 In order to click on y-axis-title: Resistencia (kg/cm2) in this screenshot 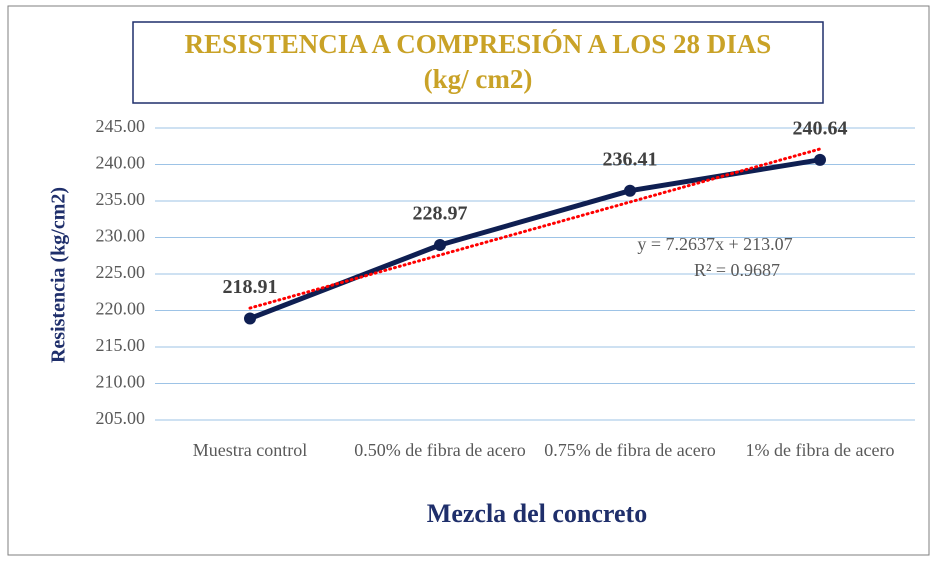, I will do `click(59, 275)`.